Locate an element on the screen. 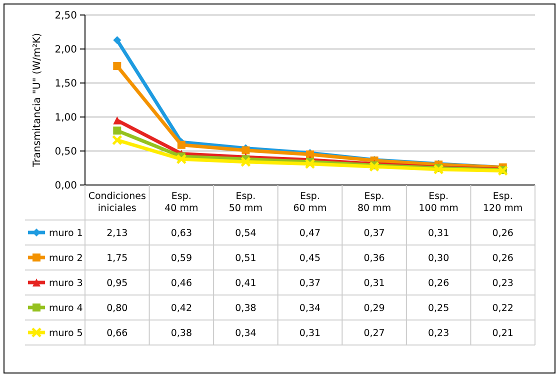  x-tick-label: Esp. 100 mm is located at coordinates (438, 202).